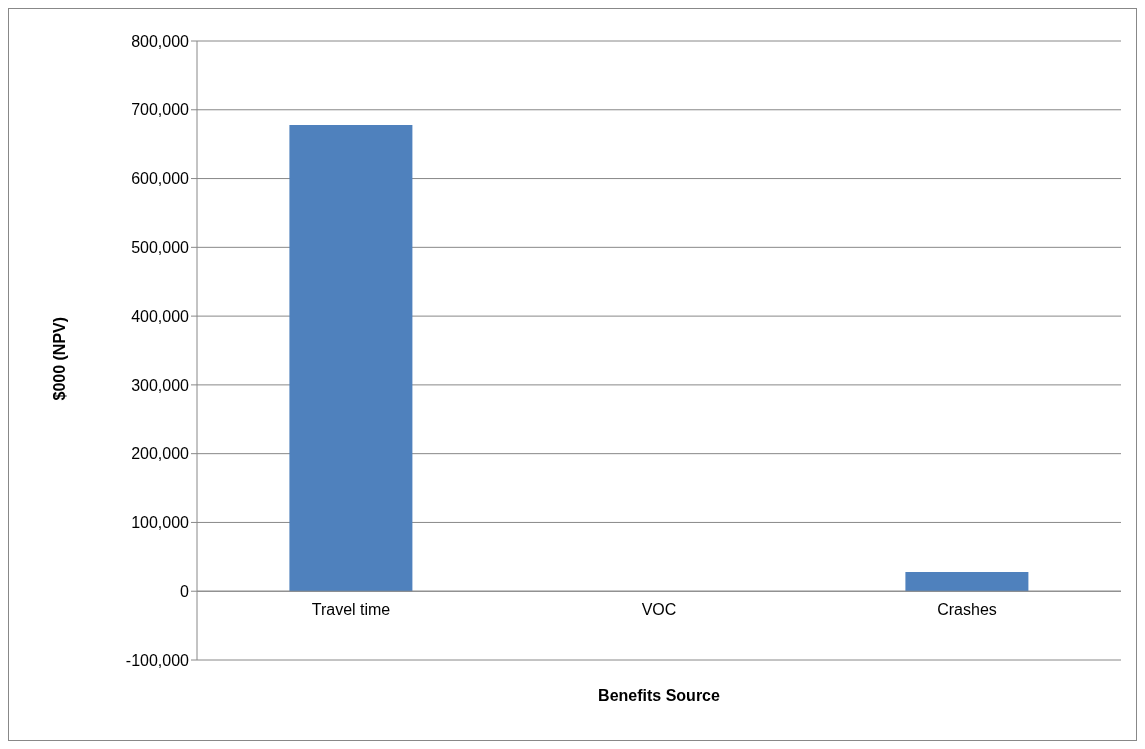 This screenshot has height=749, width=1145. What do you see at coordinates (659, 609) in the screenshot?
I see `x-tick-label: VOC` at bounding box center [659, 609].